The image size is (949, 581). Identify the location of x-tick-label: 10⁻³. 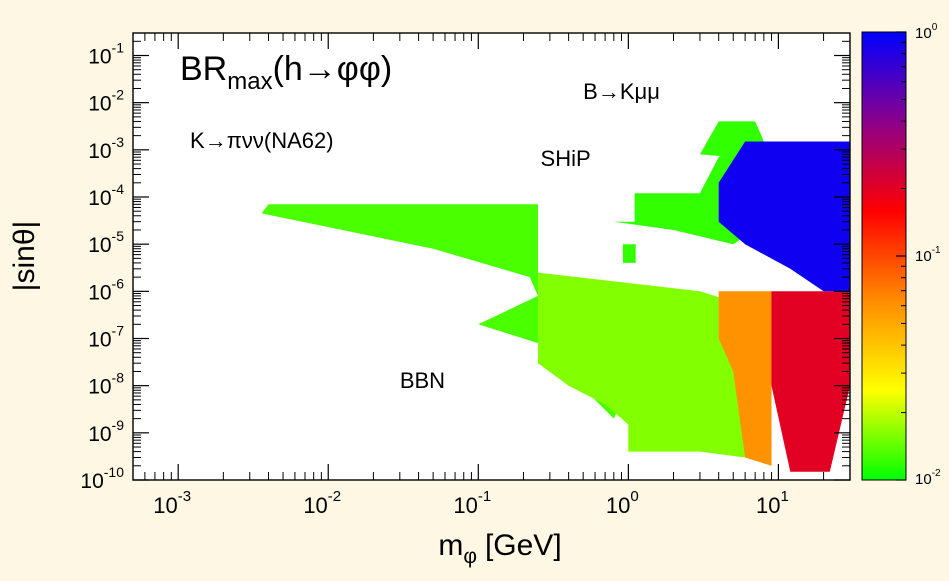
(172, 503).